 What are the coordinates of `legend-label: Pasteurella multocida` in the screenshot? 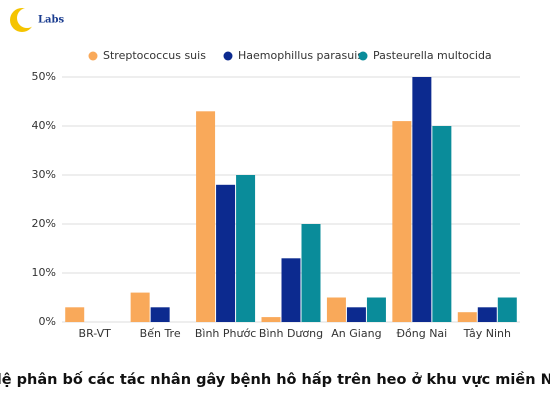 It's located at (432, 55).